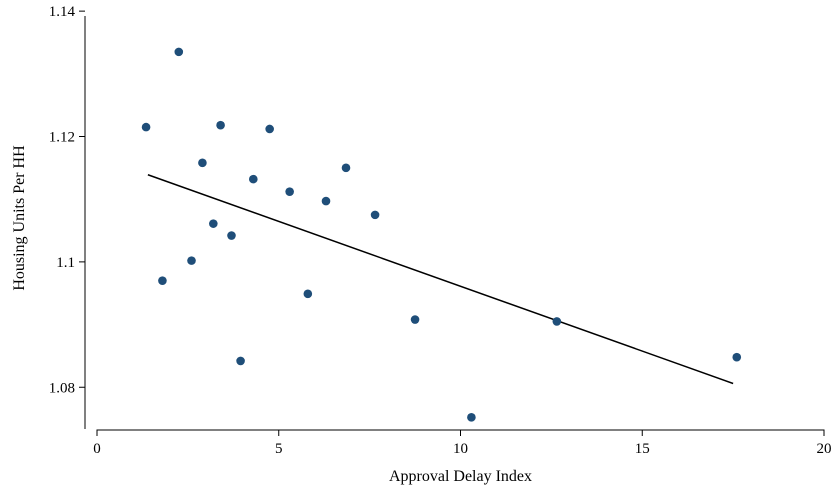 Image resolution: width=837 pixels, height=491 pixels. I want to click on y-axis-title: Housing Units Per HH, so click(19, 218).